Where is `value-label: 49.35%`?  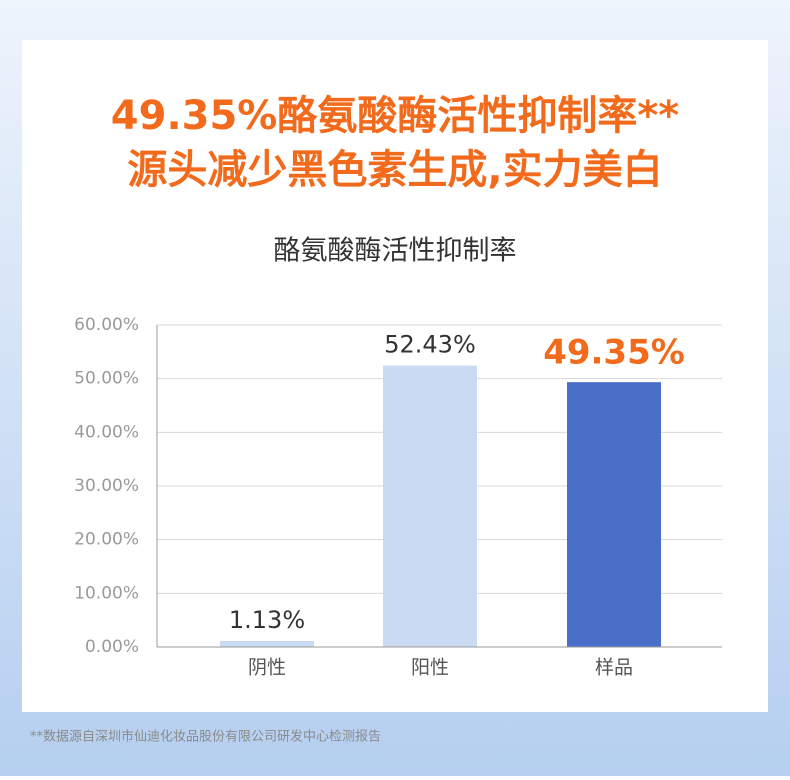
value-label: 49.35% is located at coordinates (614, 353).